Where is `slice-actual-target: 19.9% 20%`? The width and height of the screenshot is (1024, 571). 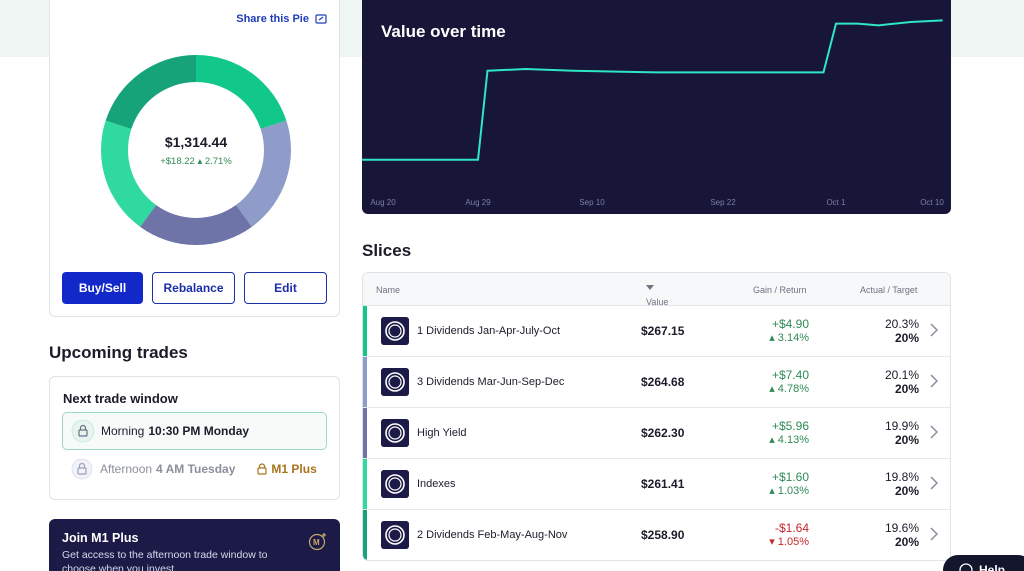 slice-actual-target: 19.9% 20% is located at coordinates (902, 433).